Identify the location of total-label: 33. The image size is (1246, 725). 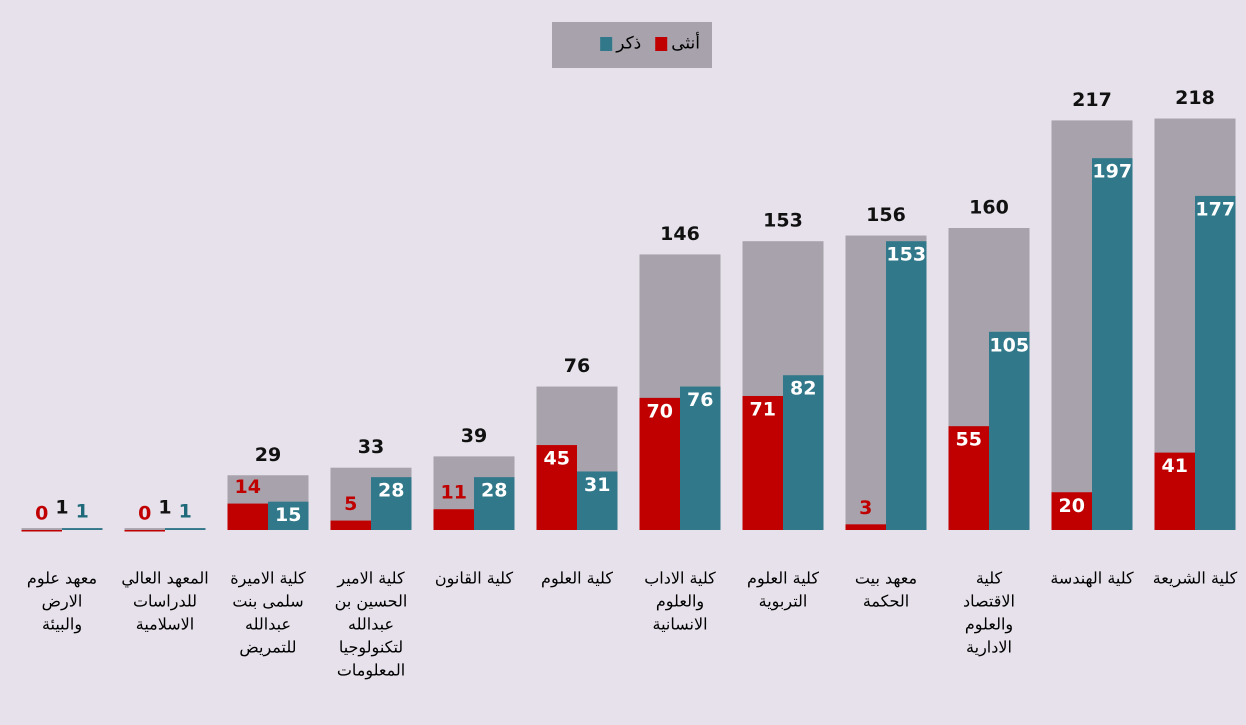
(371, 447).